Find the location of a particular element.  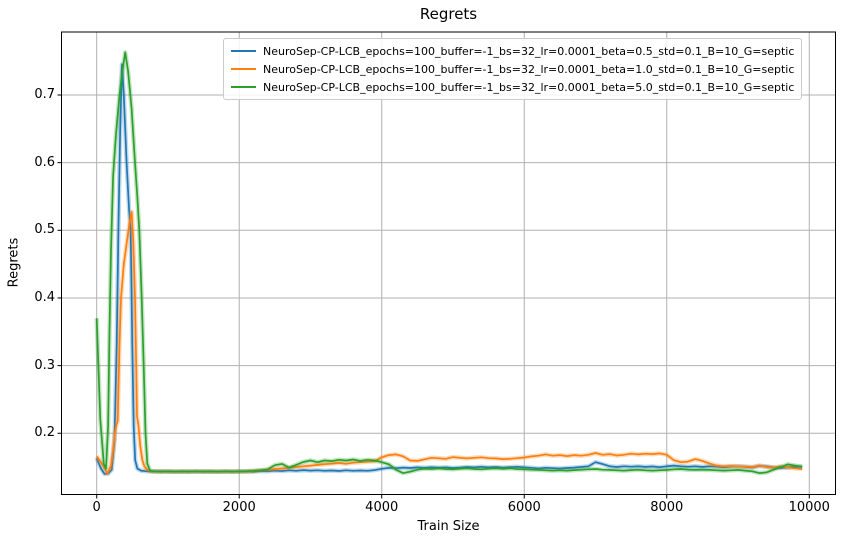

x-tick-label: 6000 is located at coordinates (524, 507).